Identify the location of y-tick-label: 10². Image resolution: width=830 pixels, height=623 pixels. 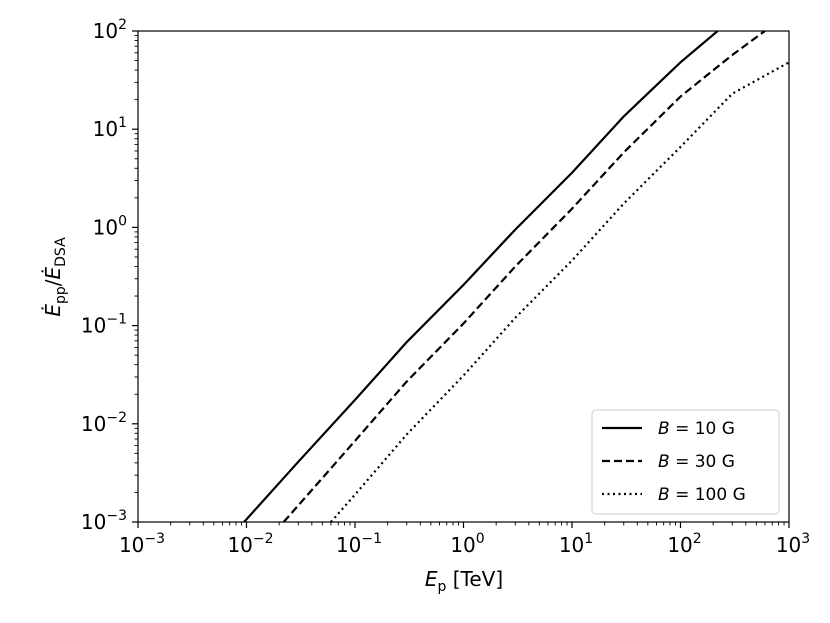
(110, 30).